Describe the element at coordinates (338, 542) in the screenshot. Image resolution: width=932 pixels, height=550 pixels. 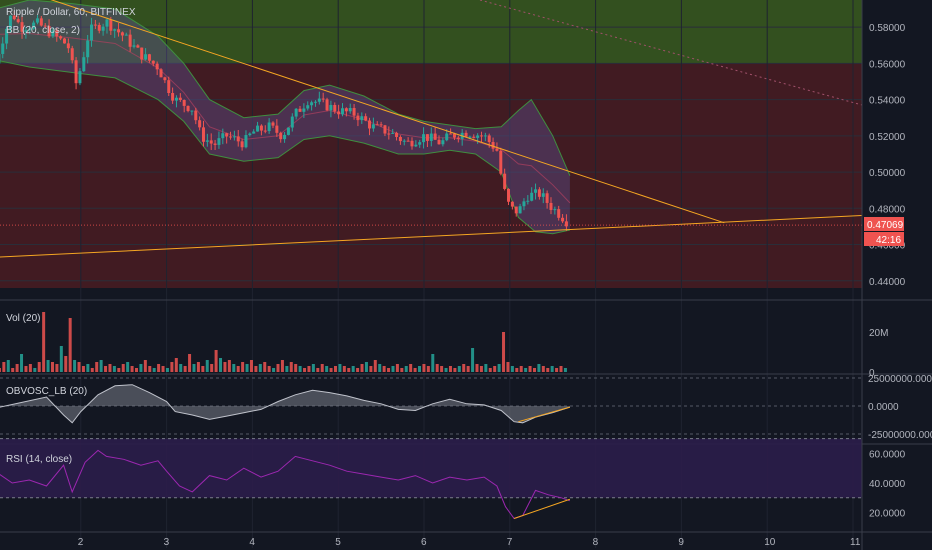
I see `time-tick-label: 5` at that location.